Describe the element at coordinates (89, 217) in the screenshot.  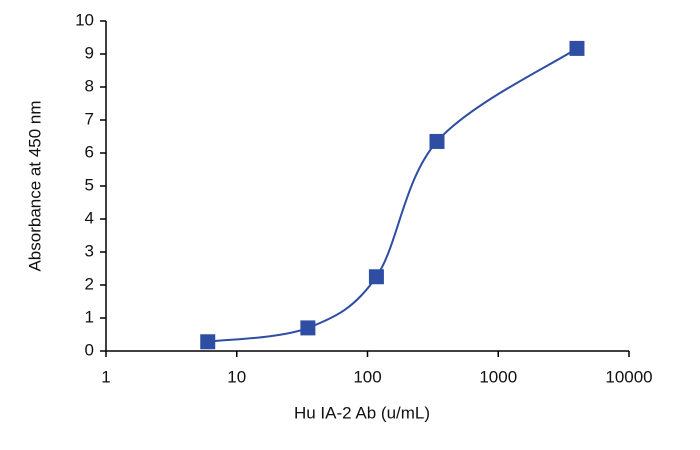
I see `y-tick-label: 4` at that location.